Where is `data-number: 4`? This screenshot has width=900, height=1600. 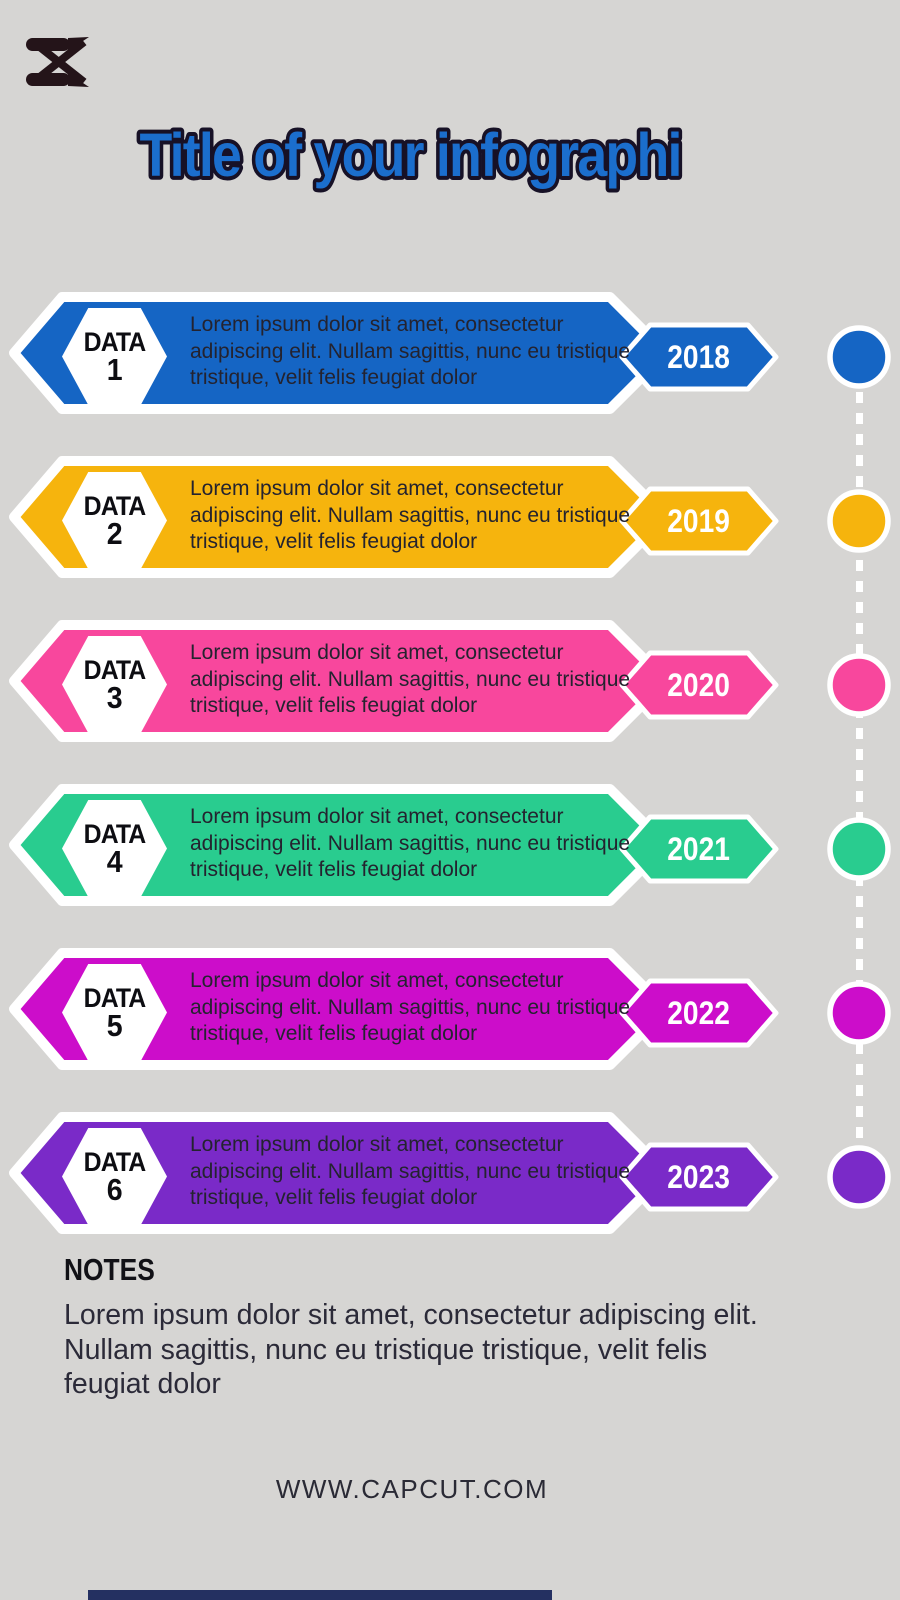
data-number: 4 is located at coordinates (114, 861).